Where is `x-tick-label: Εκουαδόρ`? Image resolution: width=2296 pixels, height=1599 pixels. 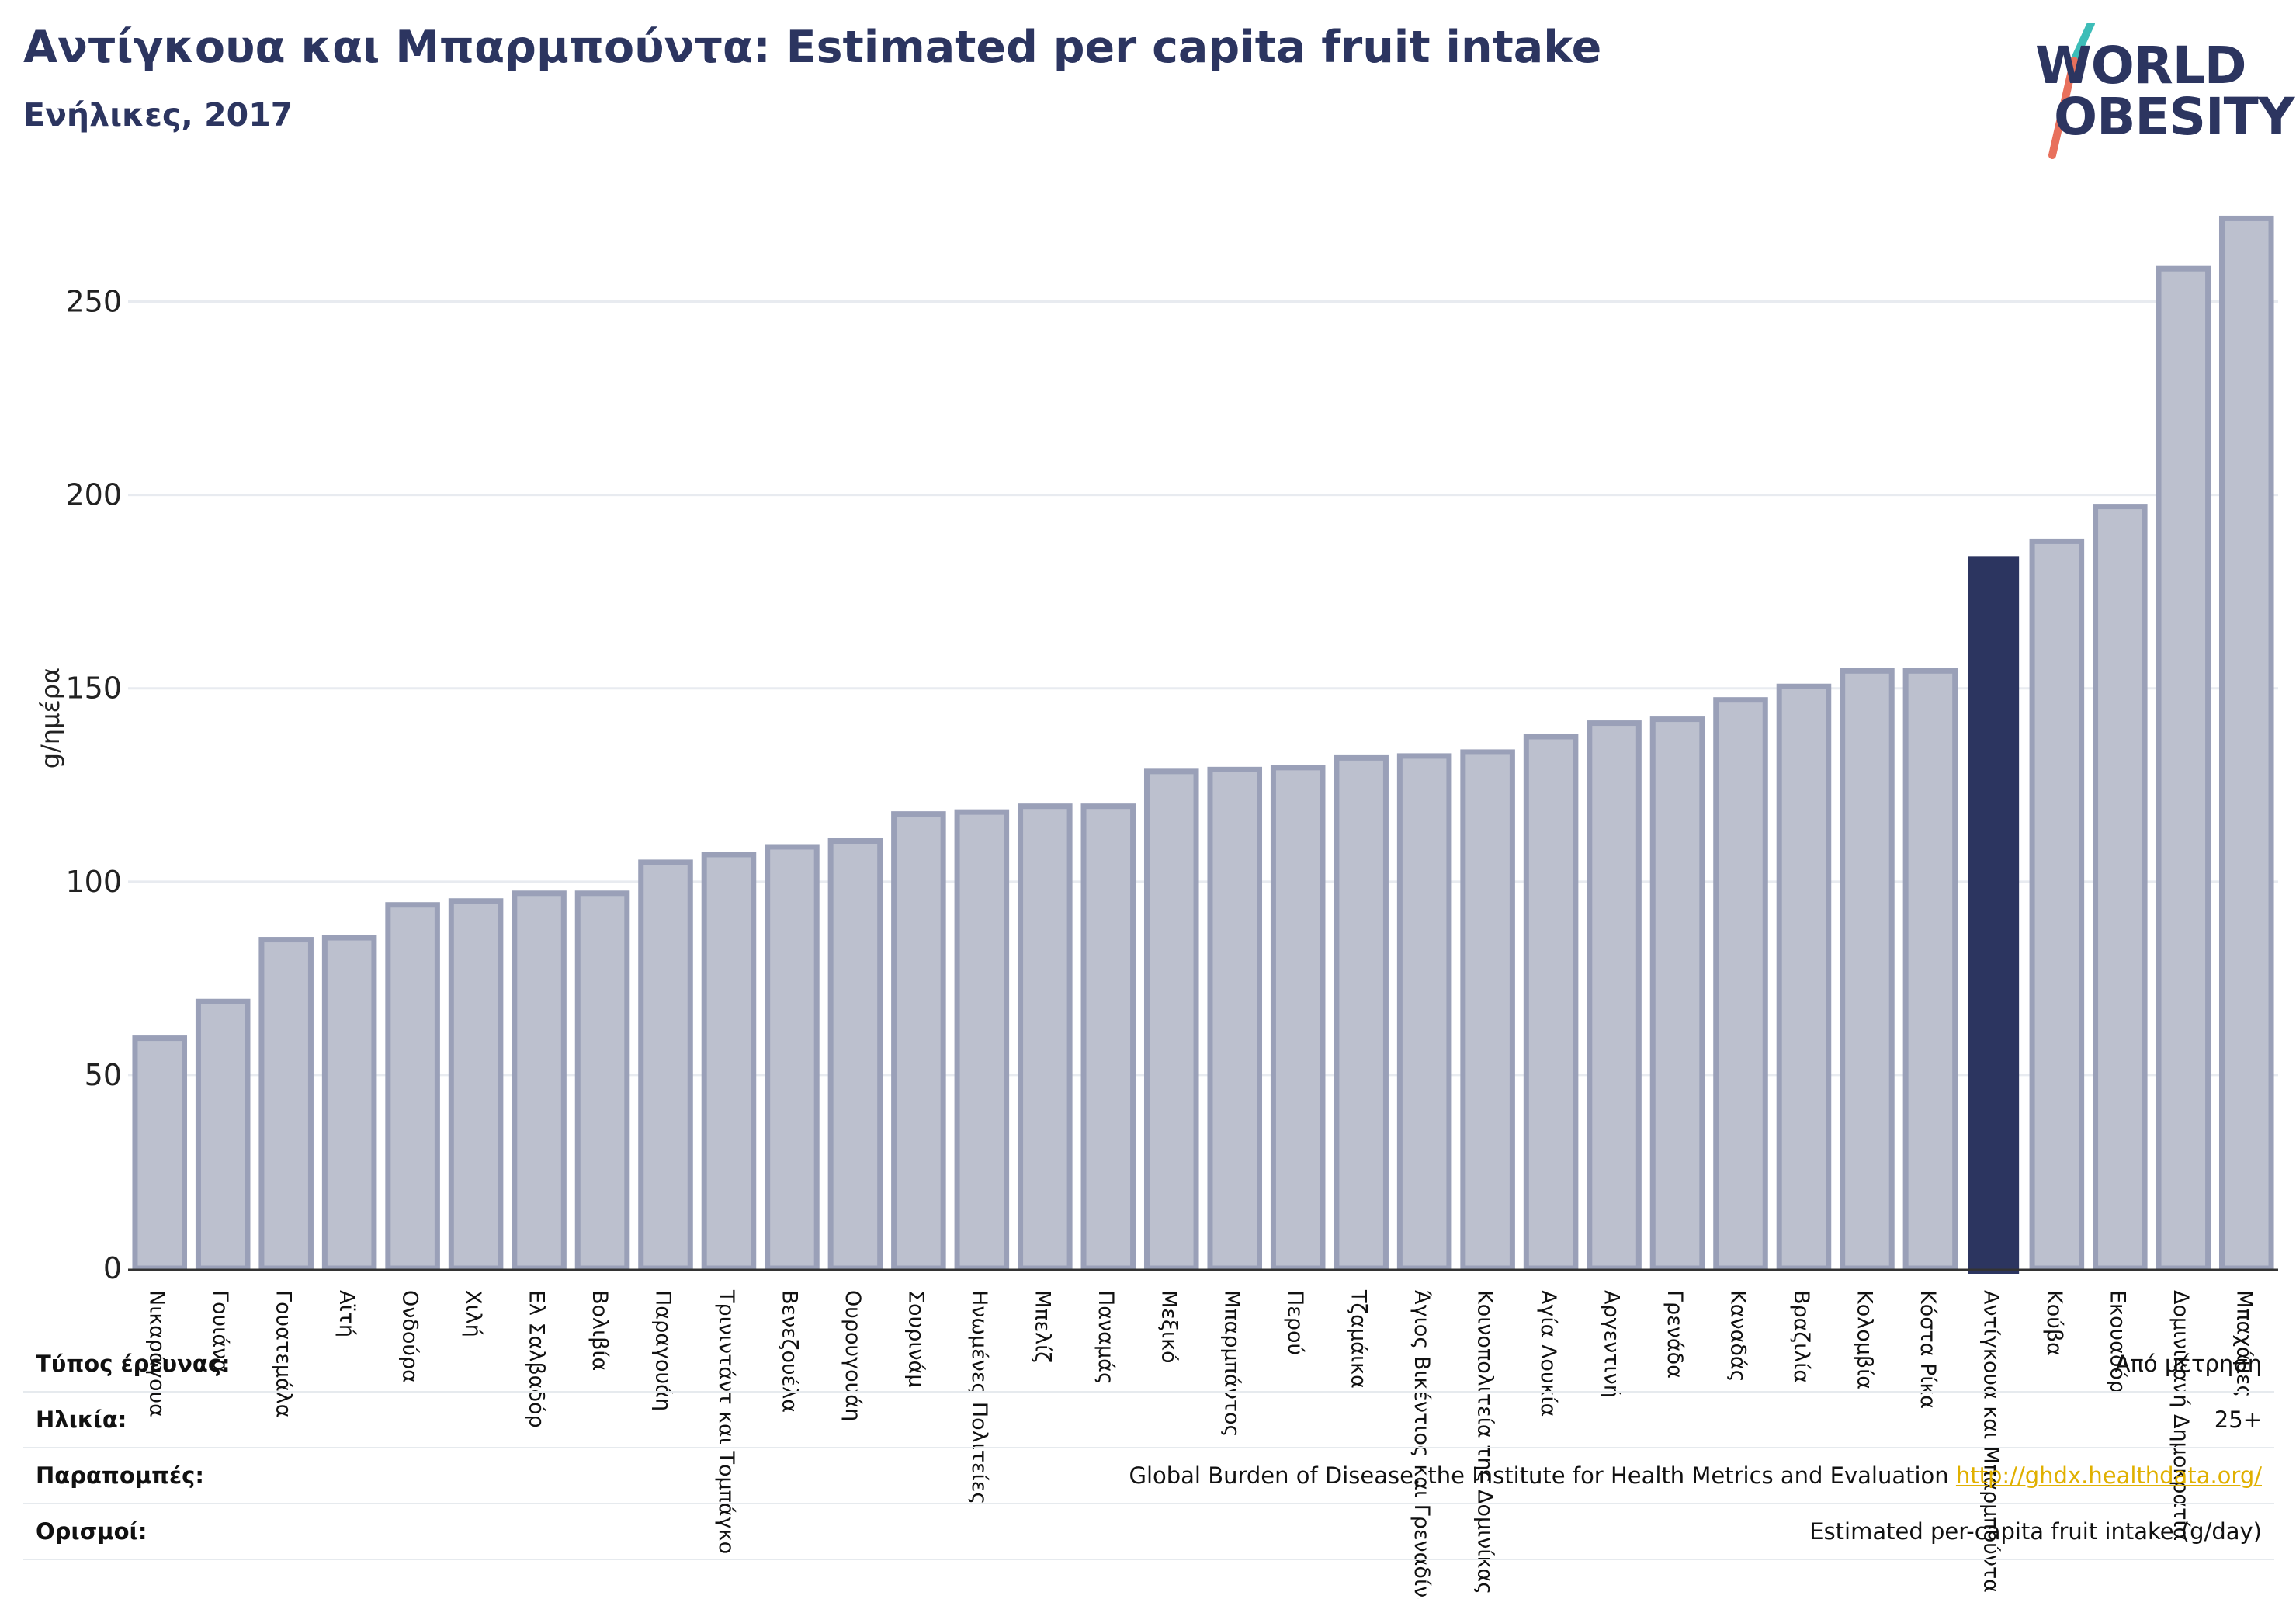 x-tick-label: Εκουαδόρ is located at coordinates (2117, 1341).